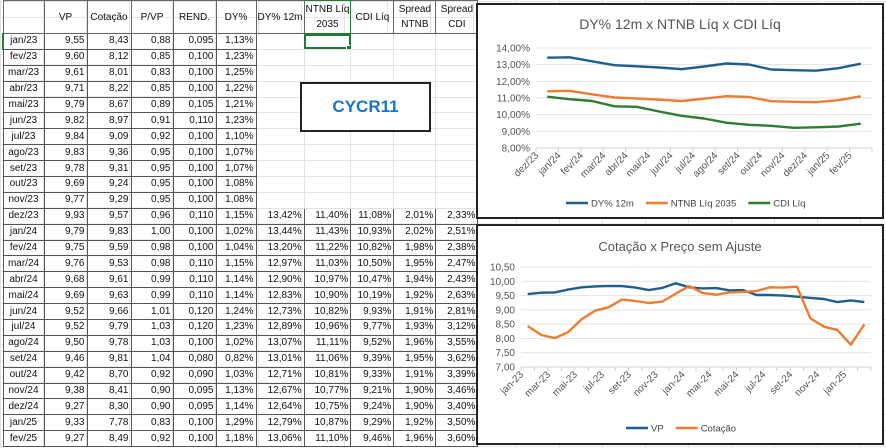  What do you see at coordinates (280, 280) in the screenshot?
I see `cell-dy12: 12,90%` at bounding box center [280, 280].